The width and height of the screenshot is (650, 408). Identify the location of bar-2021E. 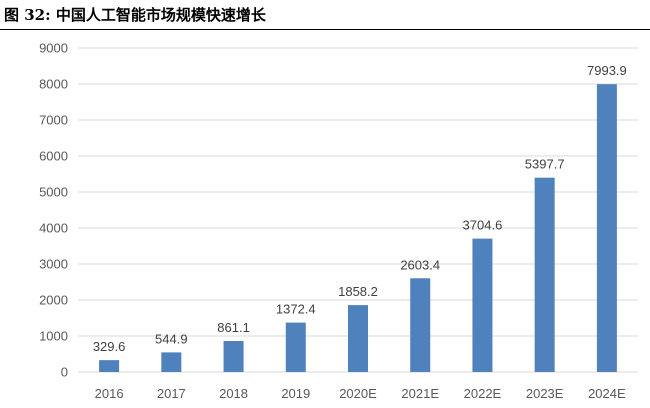
(420, 325).